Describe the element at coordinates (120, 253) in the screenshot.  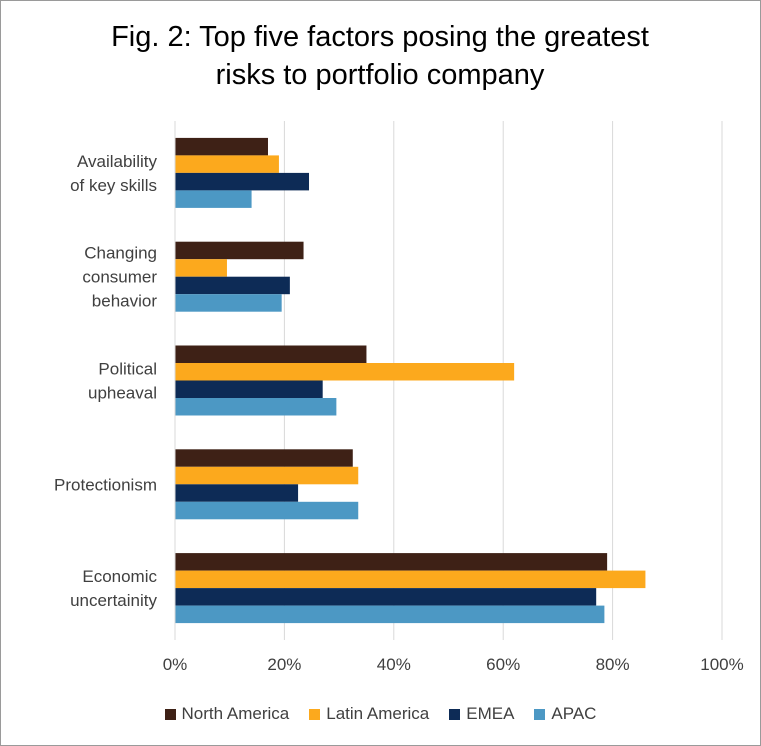
I see `category-label: Changing` at that location.